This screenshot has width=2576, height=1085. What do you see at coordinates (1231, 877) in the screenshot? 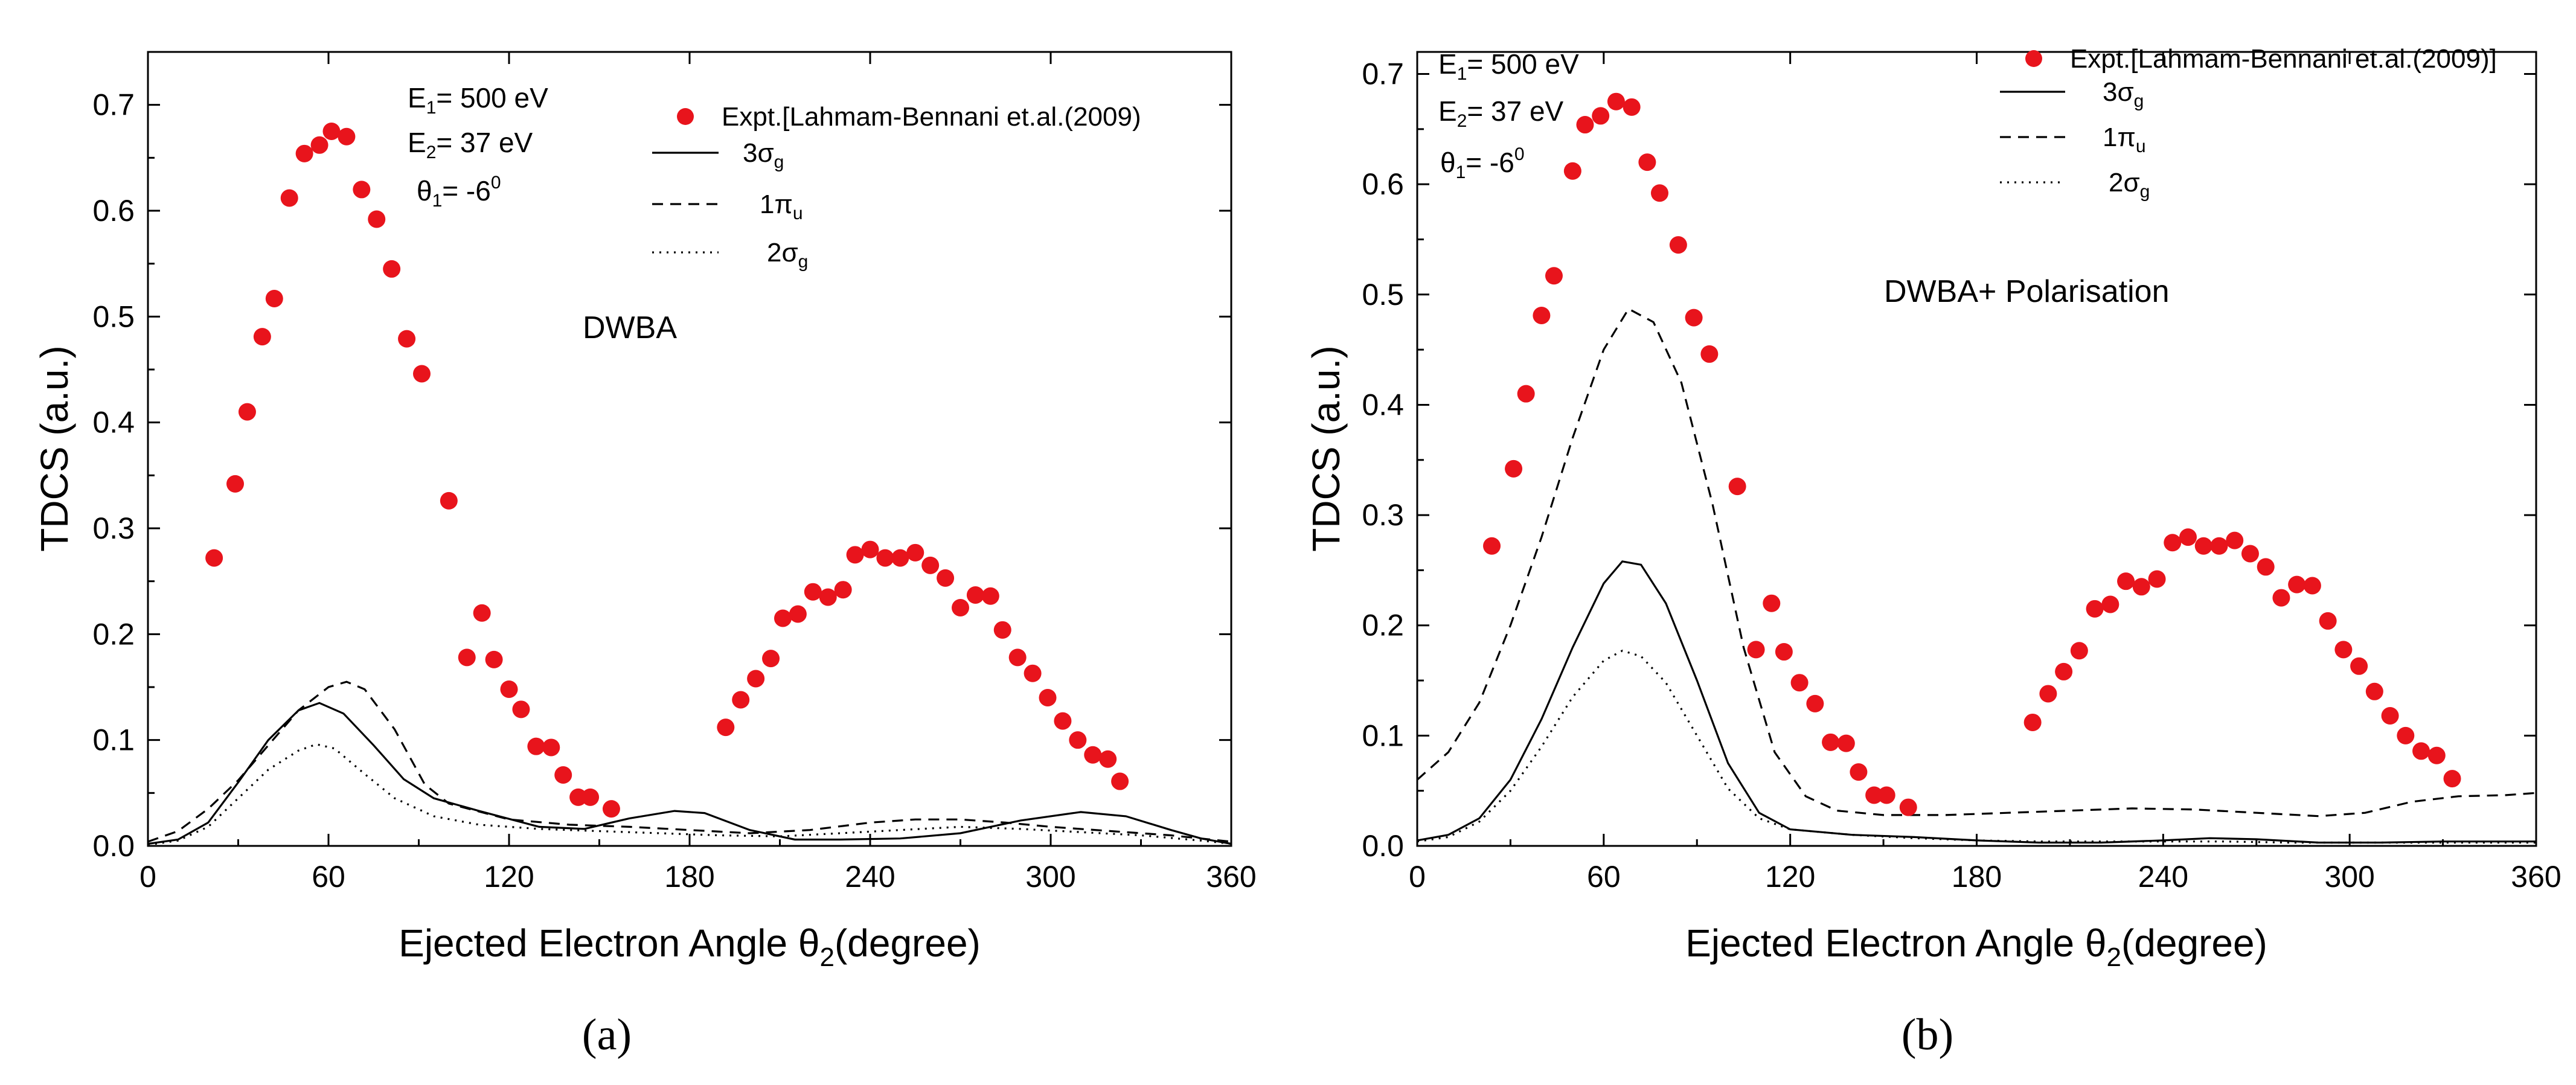
I see `panel-a-x-tick-label-6: 360` at bounding box center [1231, 877].